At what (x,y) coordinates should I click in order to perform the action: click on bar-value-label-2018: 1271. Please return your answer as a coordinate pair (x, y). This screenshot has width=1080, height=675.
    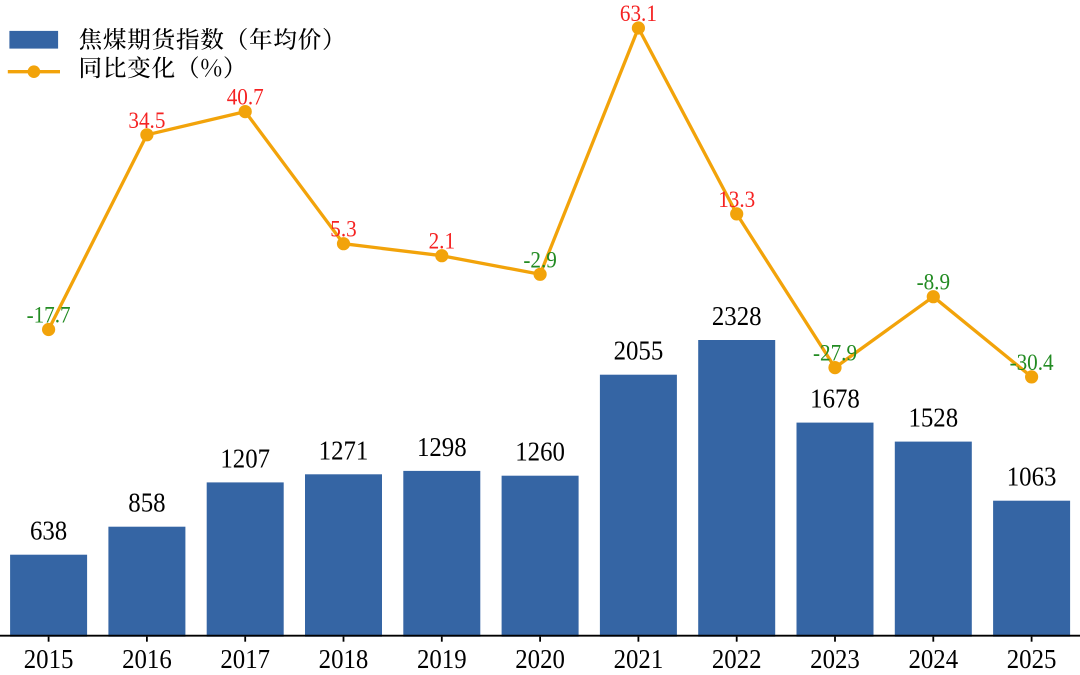
    Looking at the image, I should click on (344, 450).